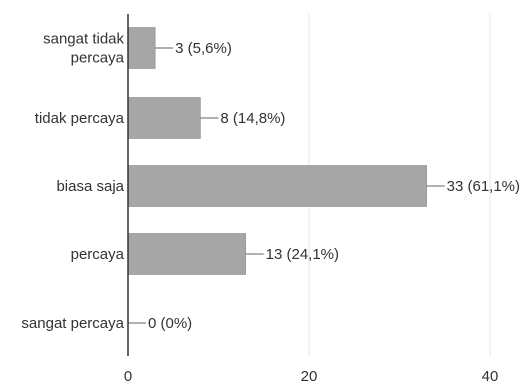 The width and height of the screenshot is (523, 382). I want to click on x-tick-label: 40, so click(490, 375).